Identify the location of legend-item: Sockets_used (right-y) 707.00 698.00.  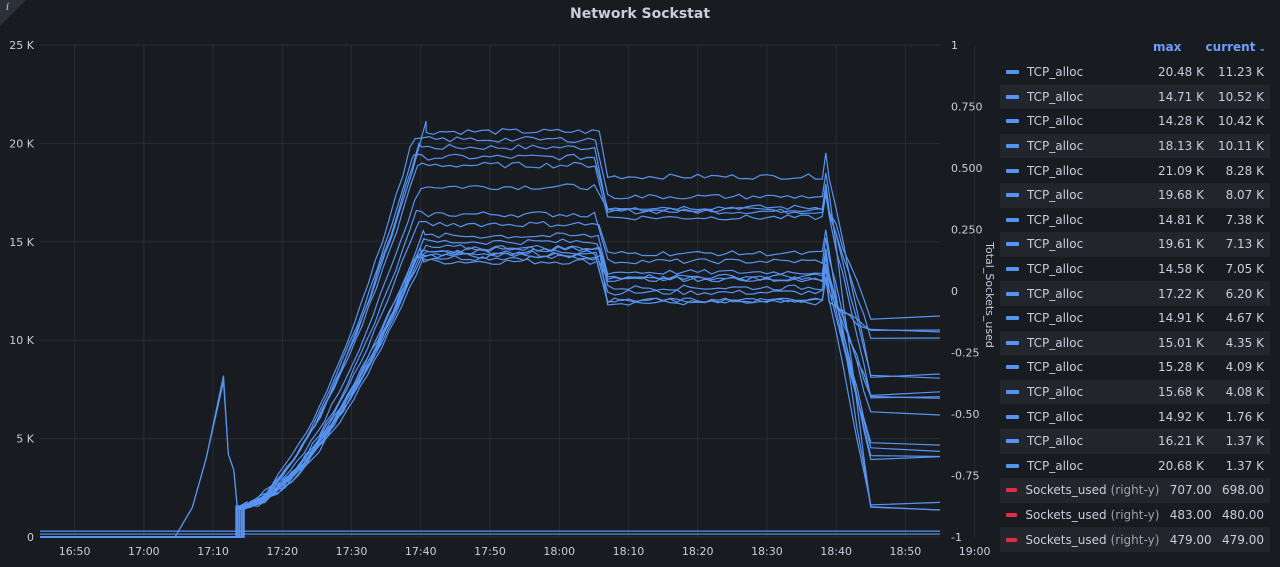
(1135, 490).